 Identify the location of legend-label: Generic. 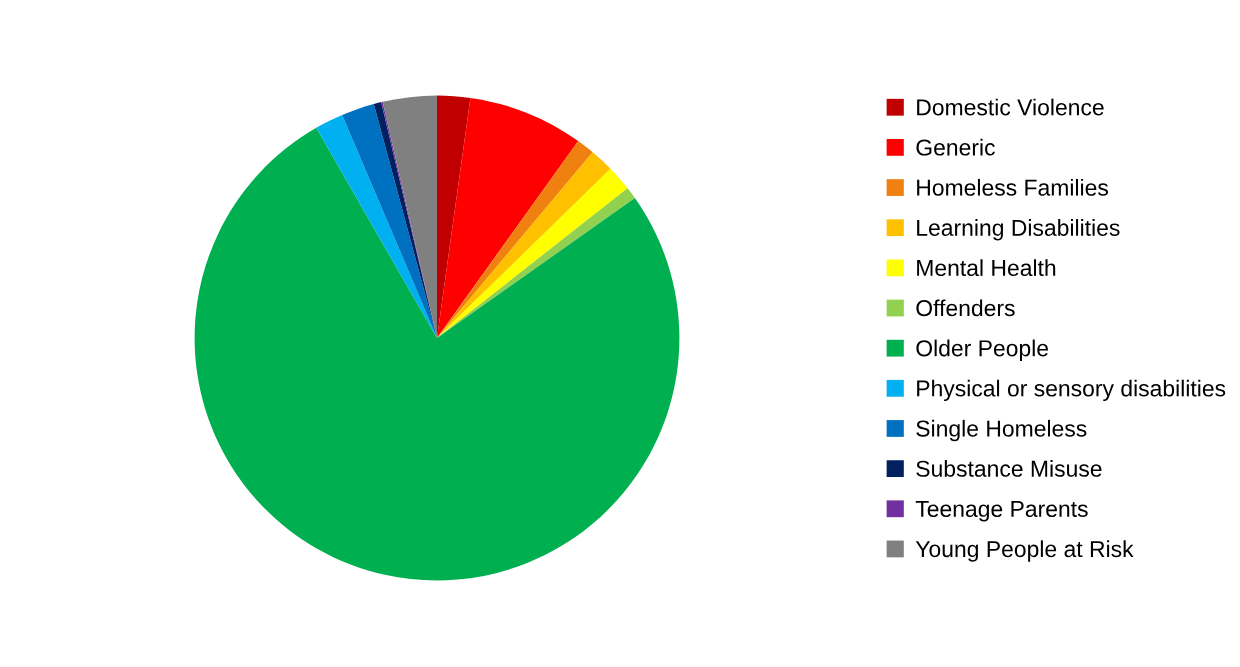
(955, 147).